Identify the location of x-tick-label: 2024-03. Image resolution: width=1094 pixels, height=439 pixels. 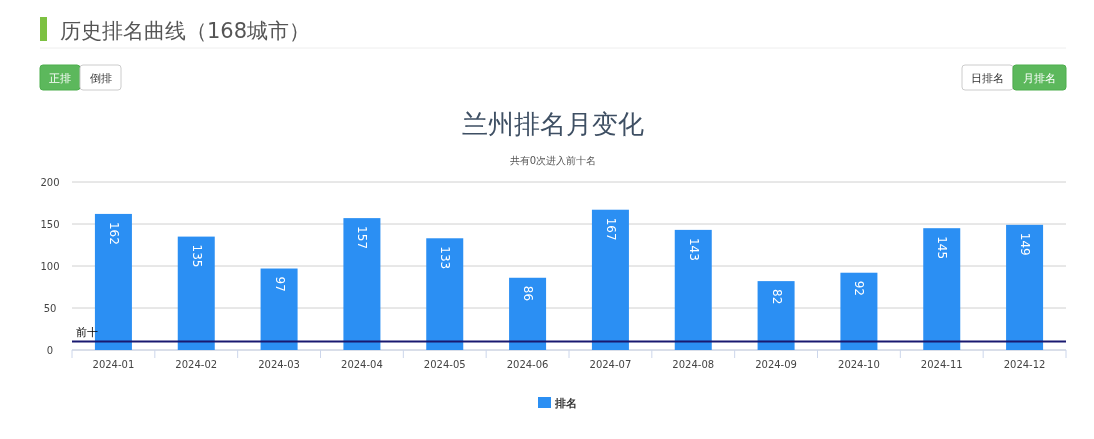
(279, 364).